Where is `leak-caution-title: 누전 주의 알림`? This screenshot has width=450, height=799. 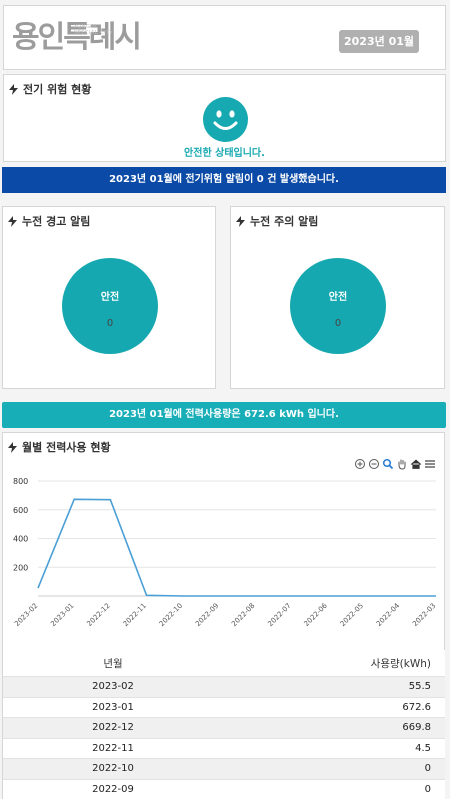
leak-caution-title: 누전 주의 알림 is located at coordinates (277, 221).